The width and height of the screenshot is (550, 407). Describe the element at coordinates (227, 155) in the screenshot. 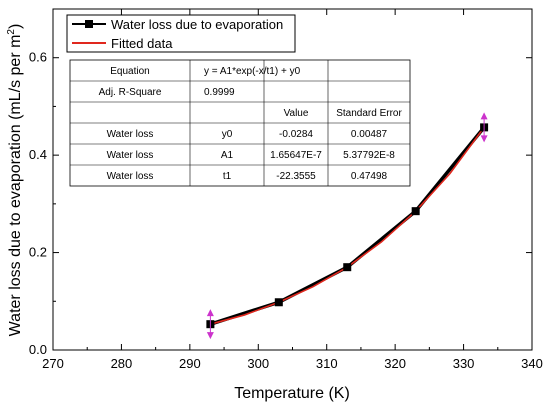

I see `fit-table-cell: A1` at that location.